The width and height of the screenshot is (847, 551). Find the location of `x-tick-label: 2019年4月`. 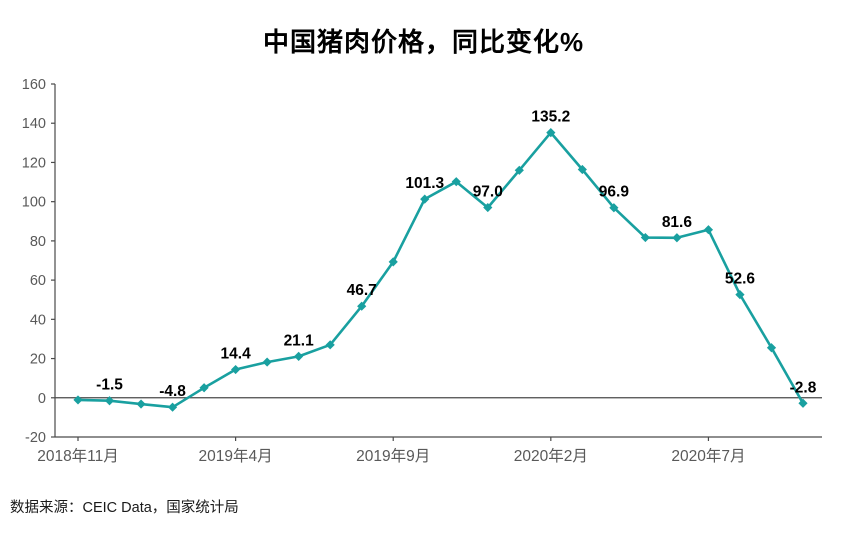

x-tick-label: 2019年4月 is located at coordinates (236, 456).